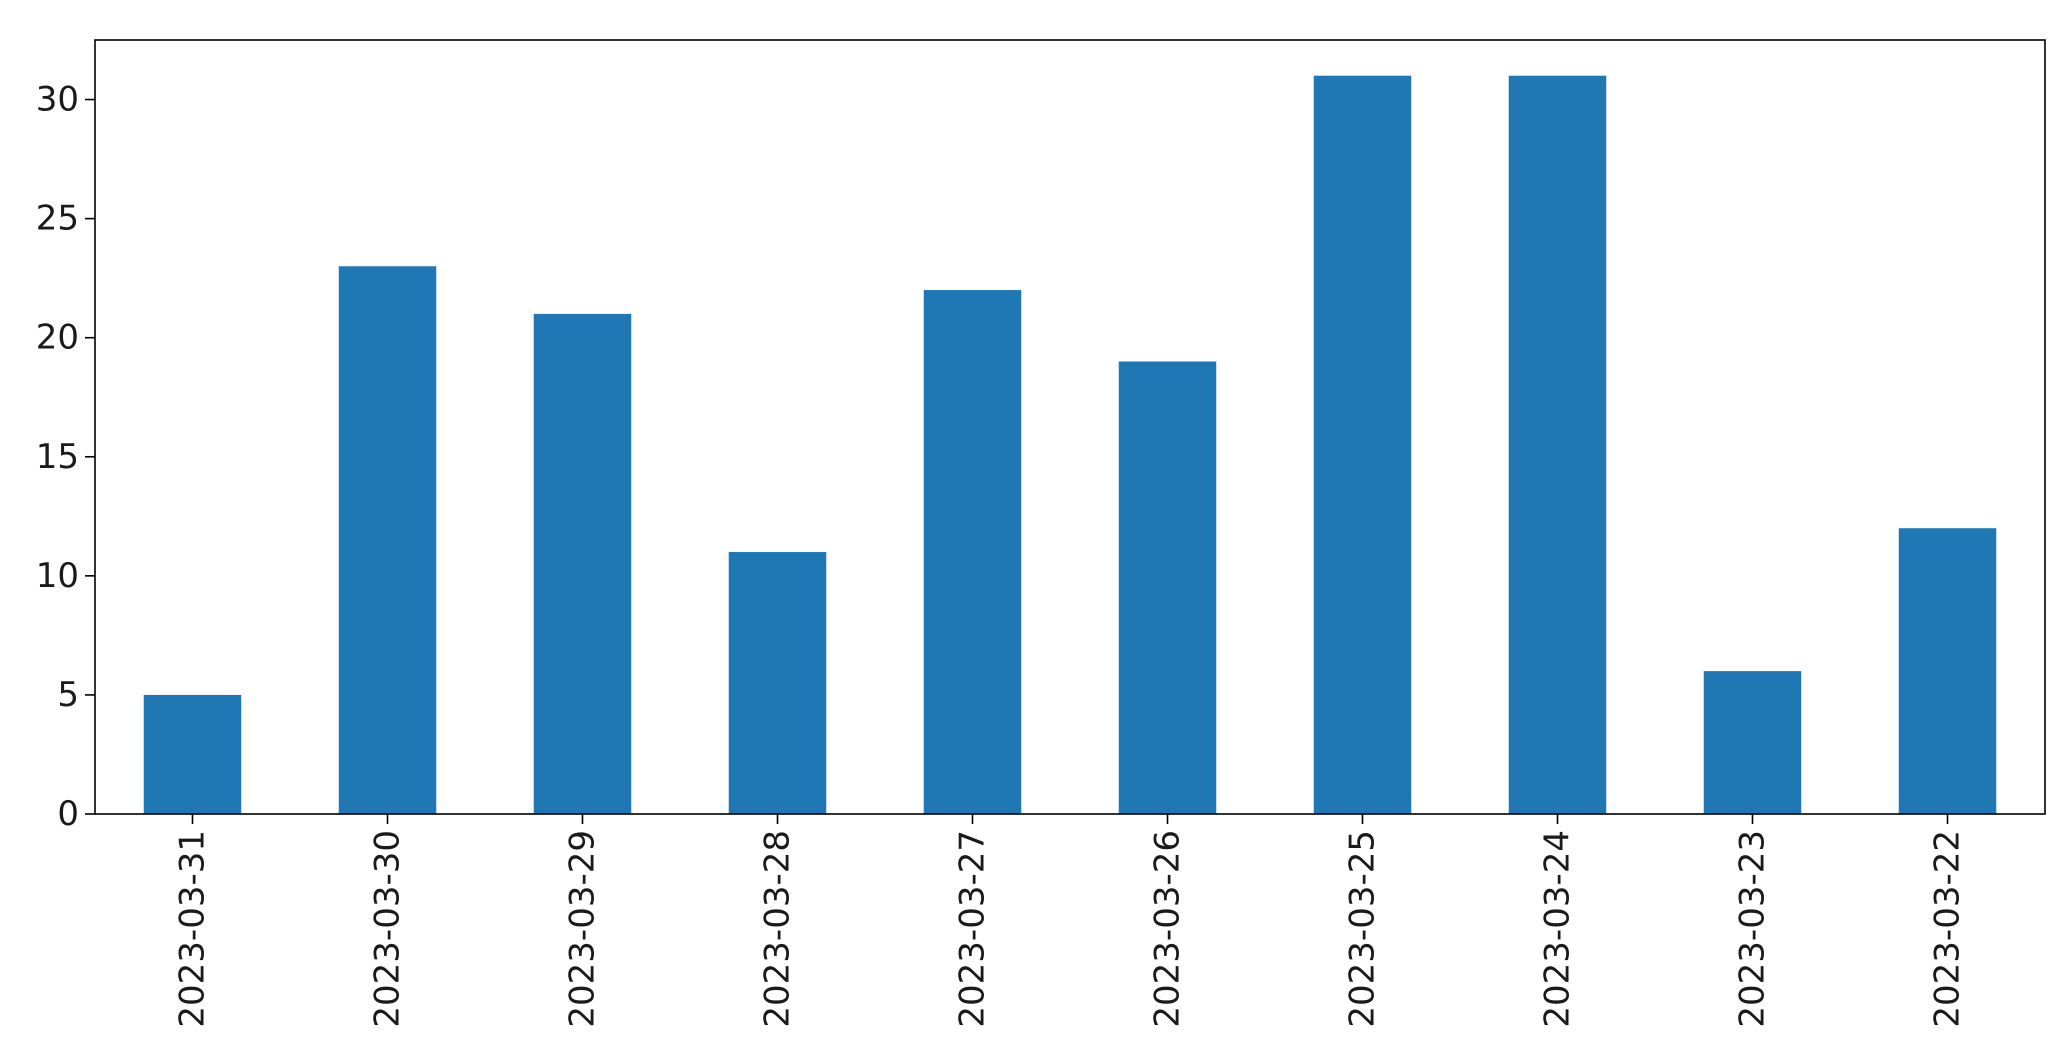 The image size is (2071, 1061). What do you see at coordinates (583, 929) in the screenshot?
I see `x-tick-label: 2023-03-29` at bounding box center [583, 929].